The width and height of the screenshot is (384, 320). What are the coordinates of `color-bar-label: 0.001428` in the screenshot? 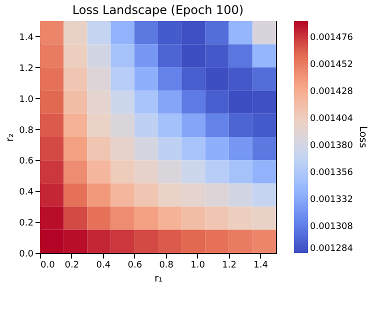 It's located at (332, 91).